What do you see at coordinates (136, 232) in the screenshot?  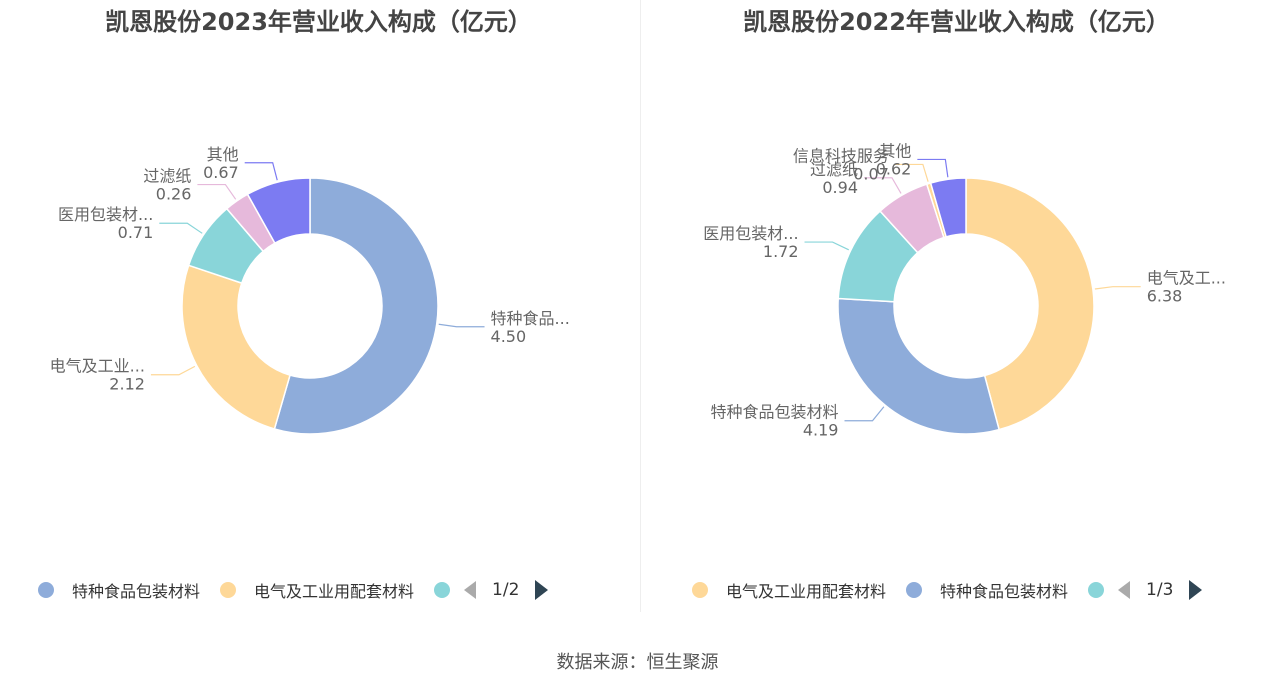 I see `slice-value-label: 0.71` at bounding box center [136, 232].